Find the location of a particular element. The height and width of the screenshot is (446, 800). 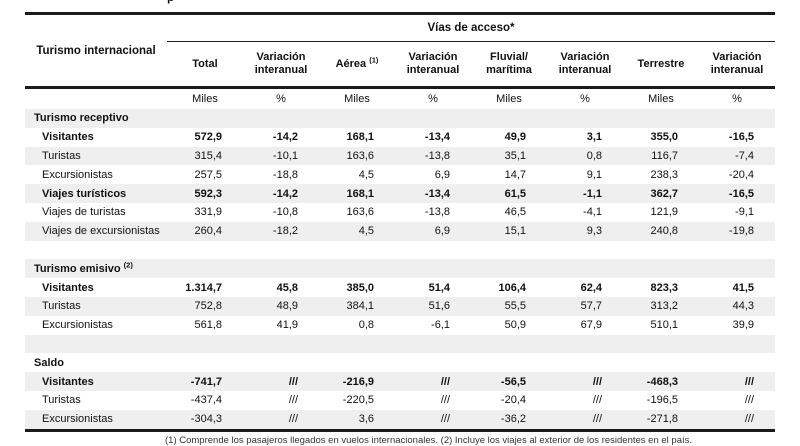

value-cell: 384,1 is located at coordinates (360, 306).